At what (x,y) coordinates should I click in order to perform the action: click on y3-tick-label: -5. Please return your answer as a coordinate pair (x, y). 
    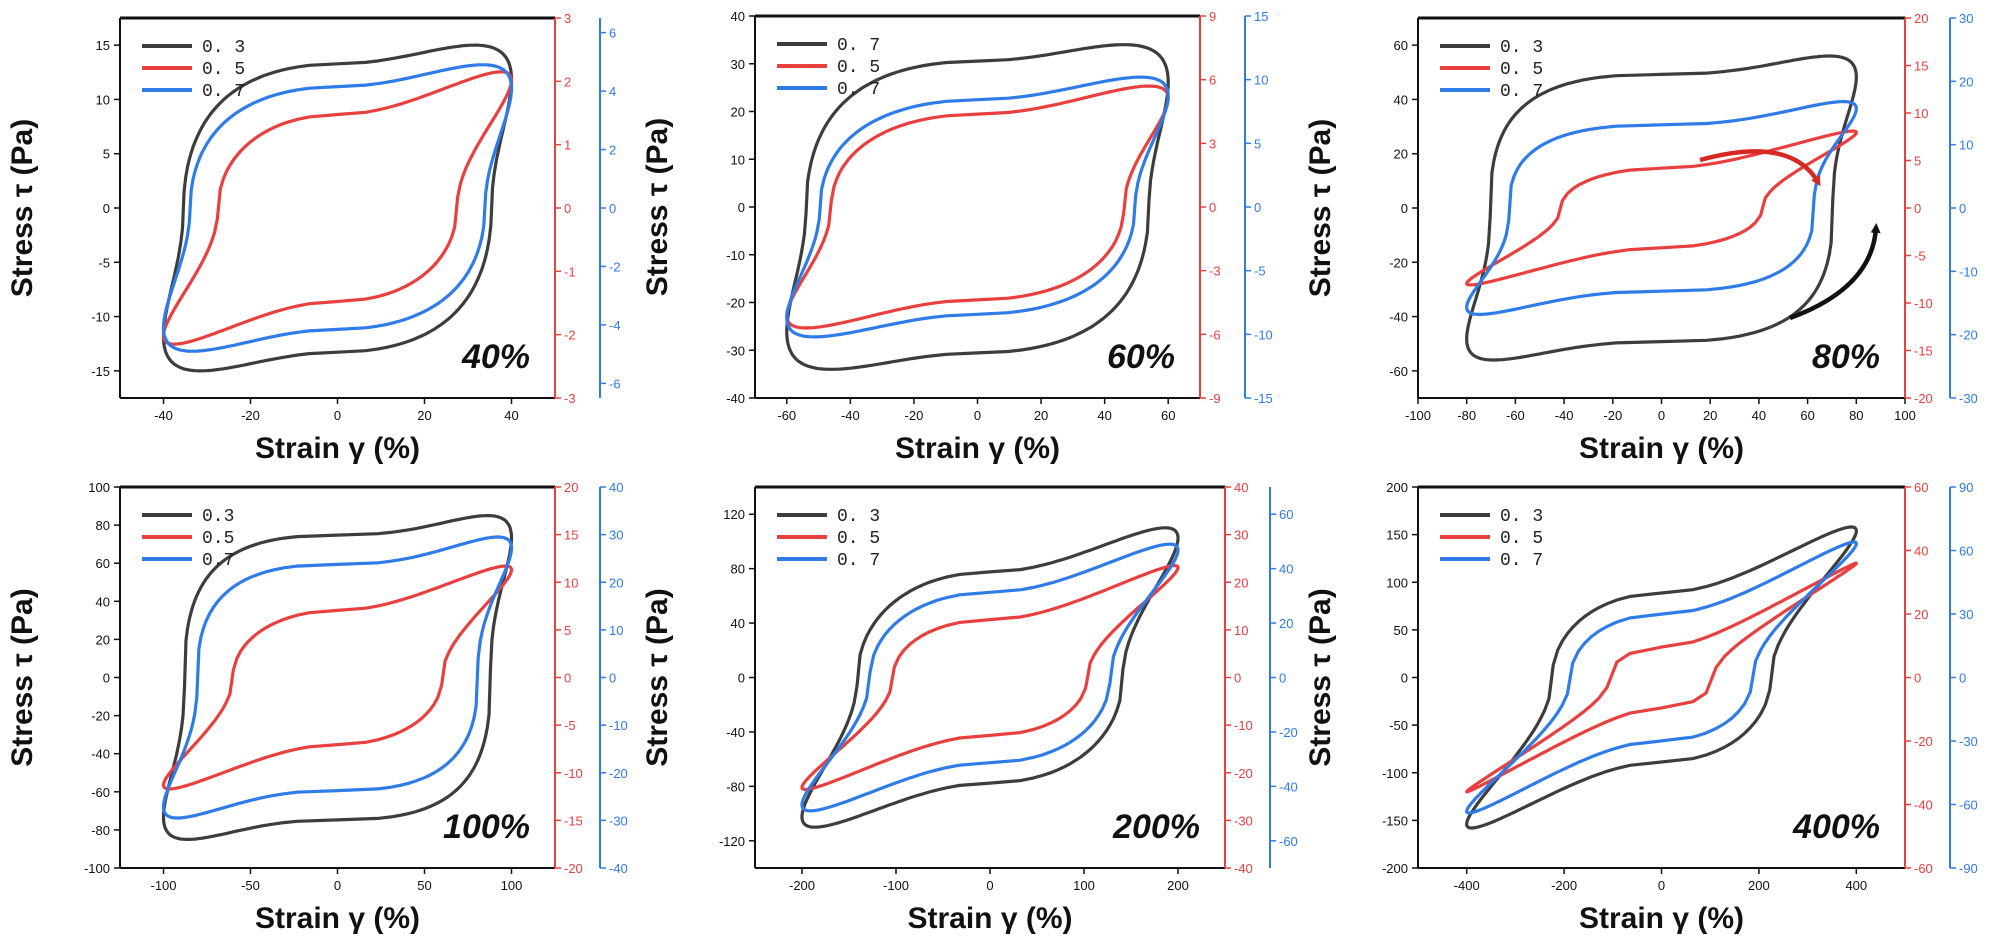
    Looking at the image, I should click on (1260, 271).